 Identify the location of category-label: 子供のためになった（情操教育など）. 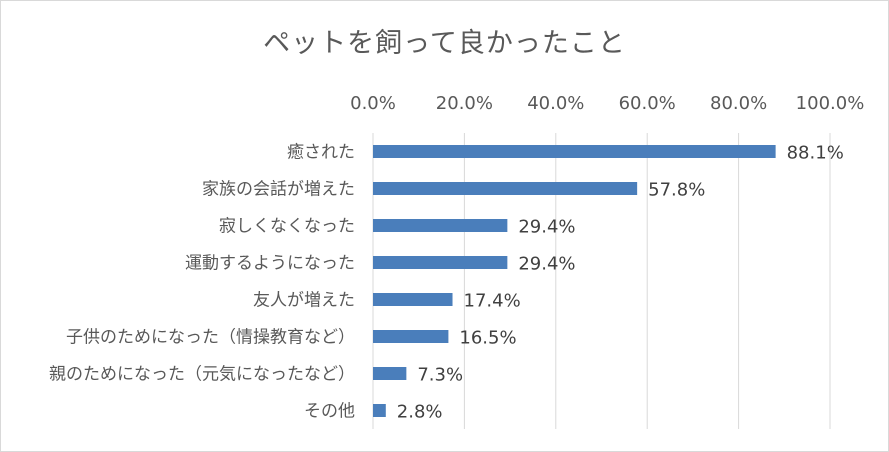
(210, 338).